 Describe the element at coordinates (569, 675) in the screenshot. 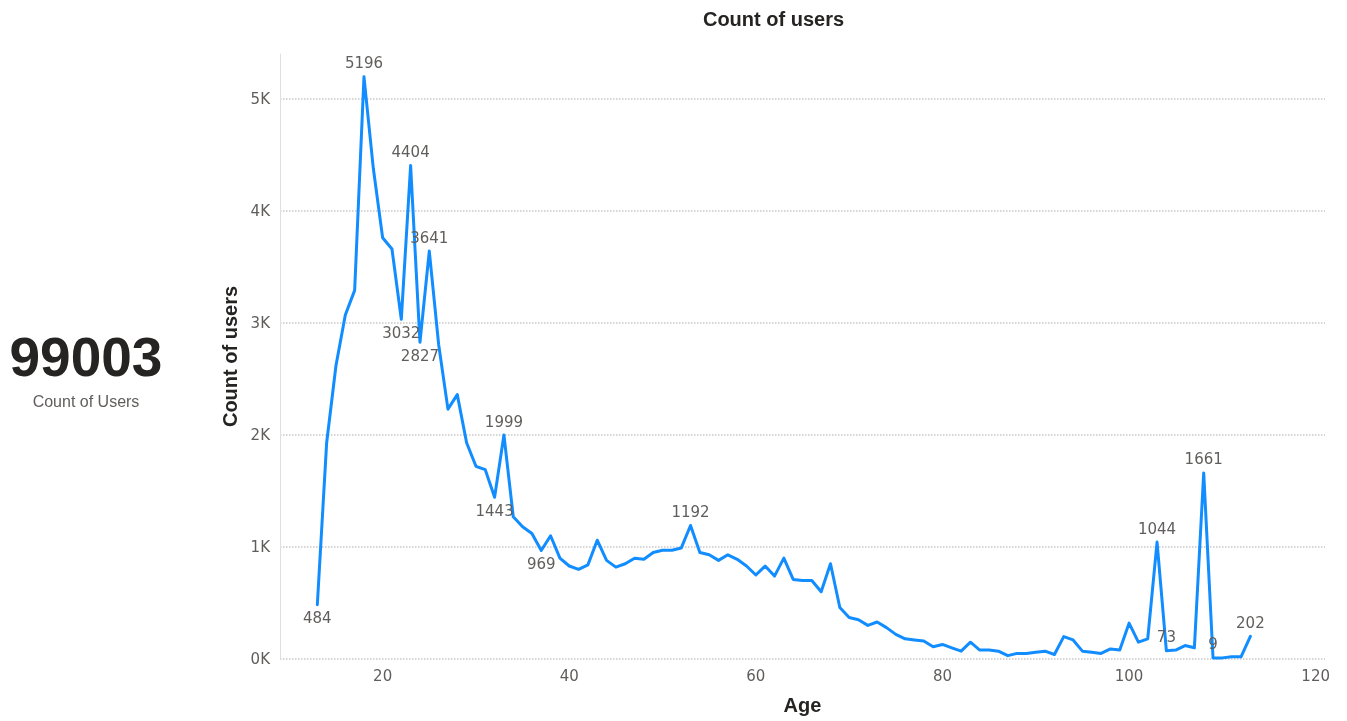

I see `x-tick-label: 40` at that location.